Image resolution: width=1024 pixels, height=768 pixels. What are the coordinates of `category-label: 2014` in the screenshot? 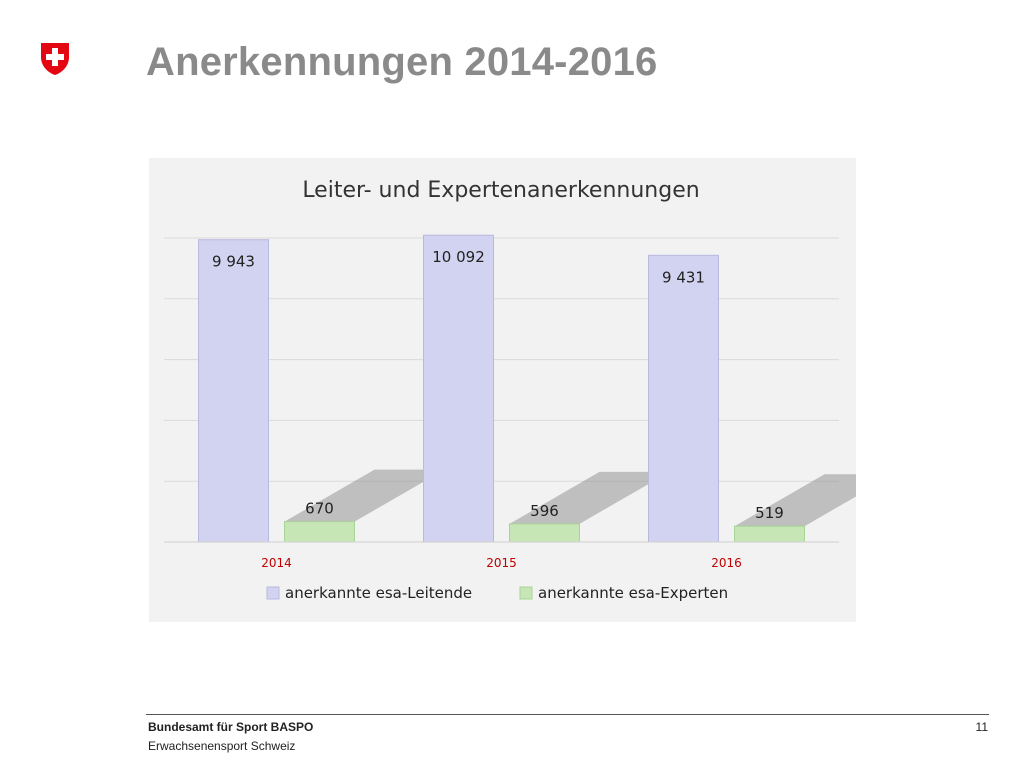 It's located at (276, 563).